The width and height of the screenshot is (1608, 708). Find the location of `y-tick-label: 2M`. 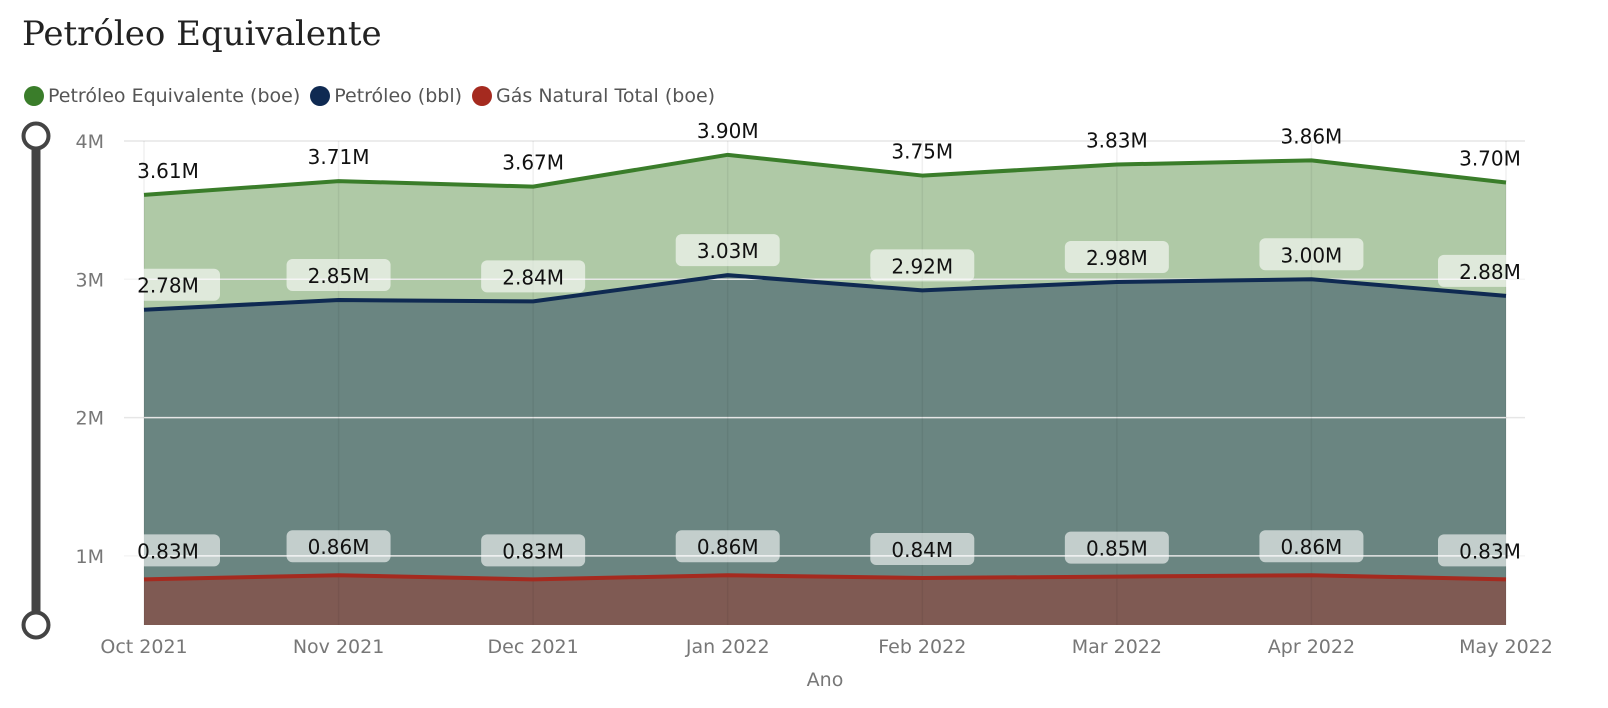

y-tick-label: 2M is located at coordinates (90, 419).